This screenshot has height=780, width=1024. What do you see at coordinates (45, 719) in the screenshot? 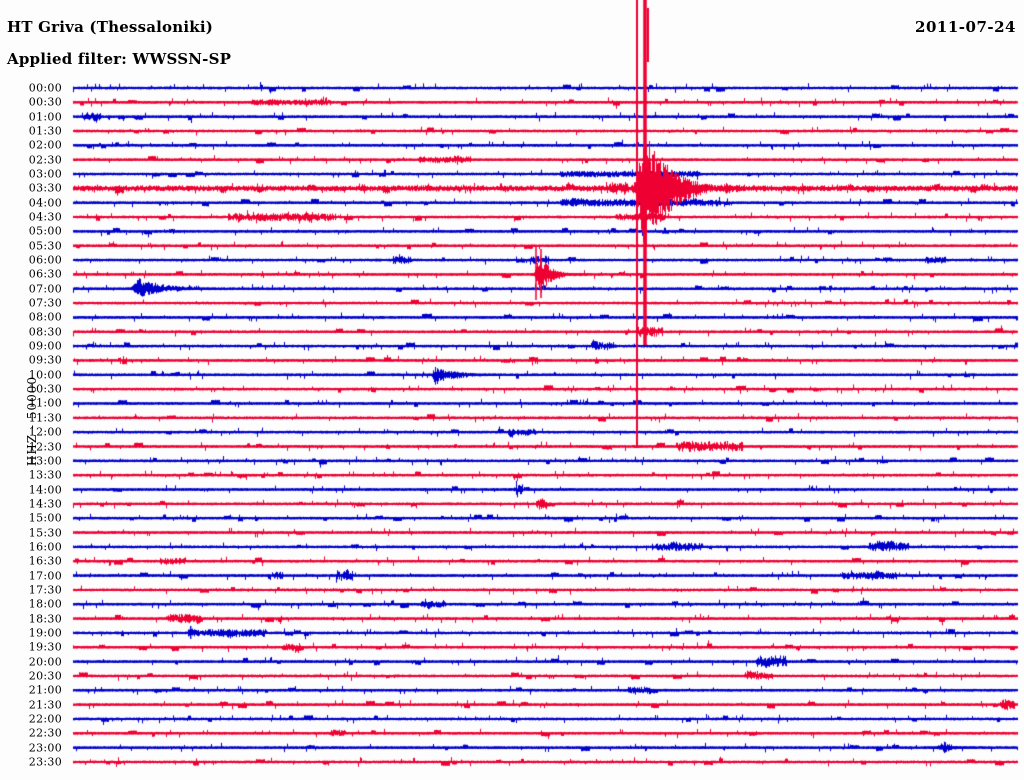
I see `row-time-label: 22:00` at bounding box center [45, 719].